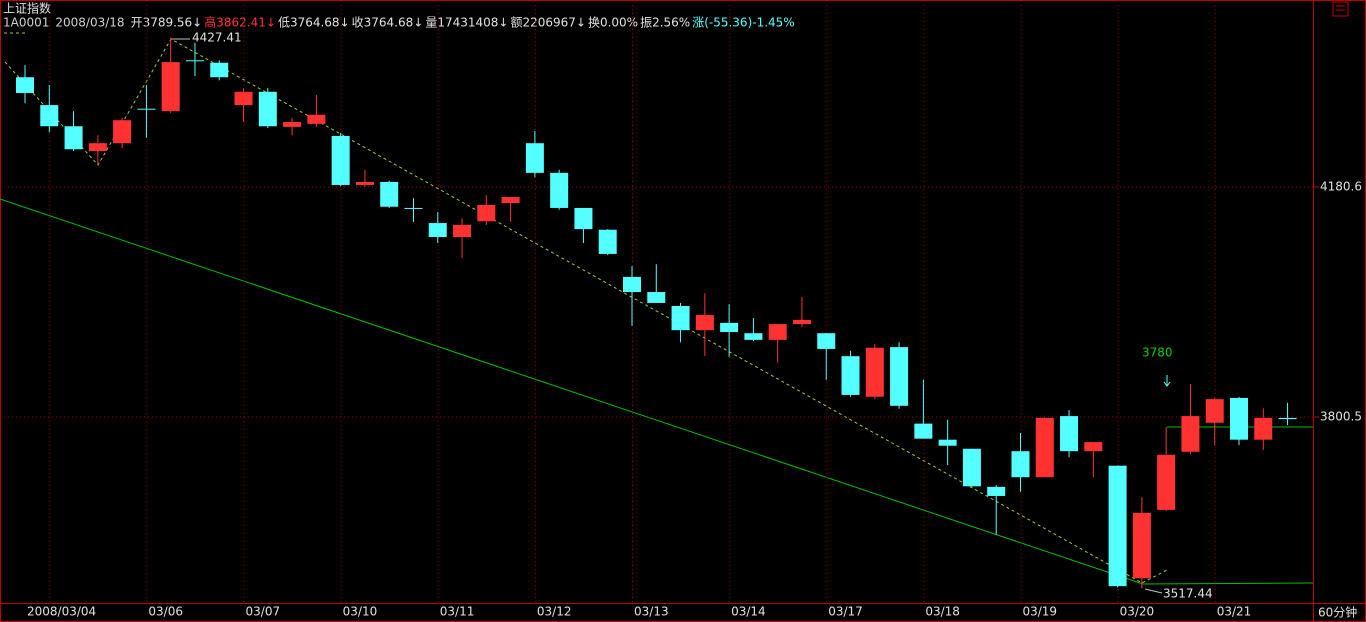 This screenshot has height=622, width=1366. What do you see at coordinates (1167, 384) in the screenshot?
I see `annotation-arrow` at bounding box center [1167, 384].